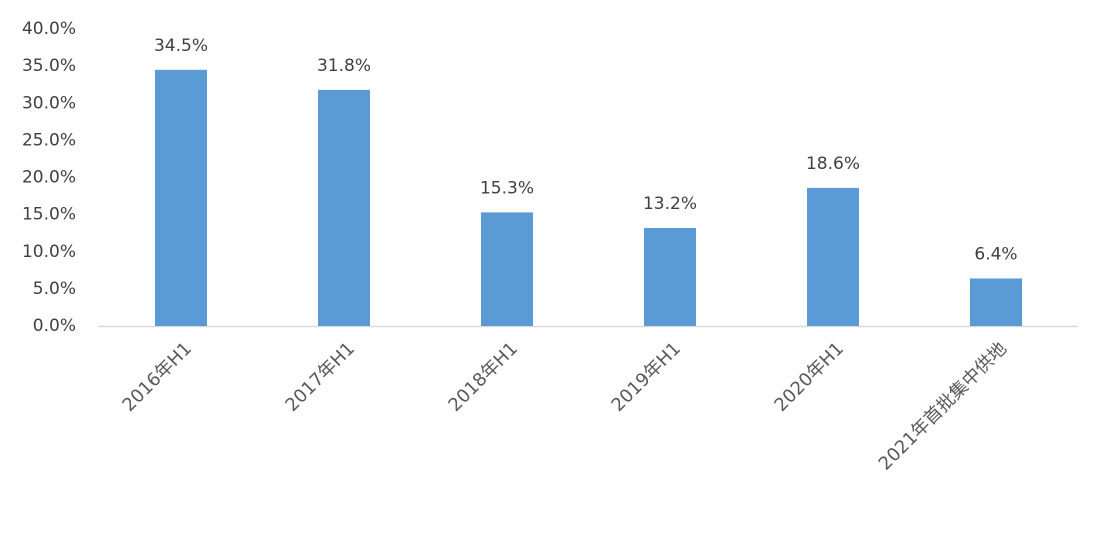 This screenshot has height=536, width=1108. Describe the element at coordinates (507, 188) in the screenshot. I see `data-label: 15.3%` at that location.